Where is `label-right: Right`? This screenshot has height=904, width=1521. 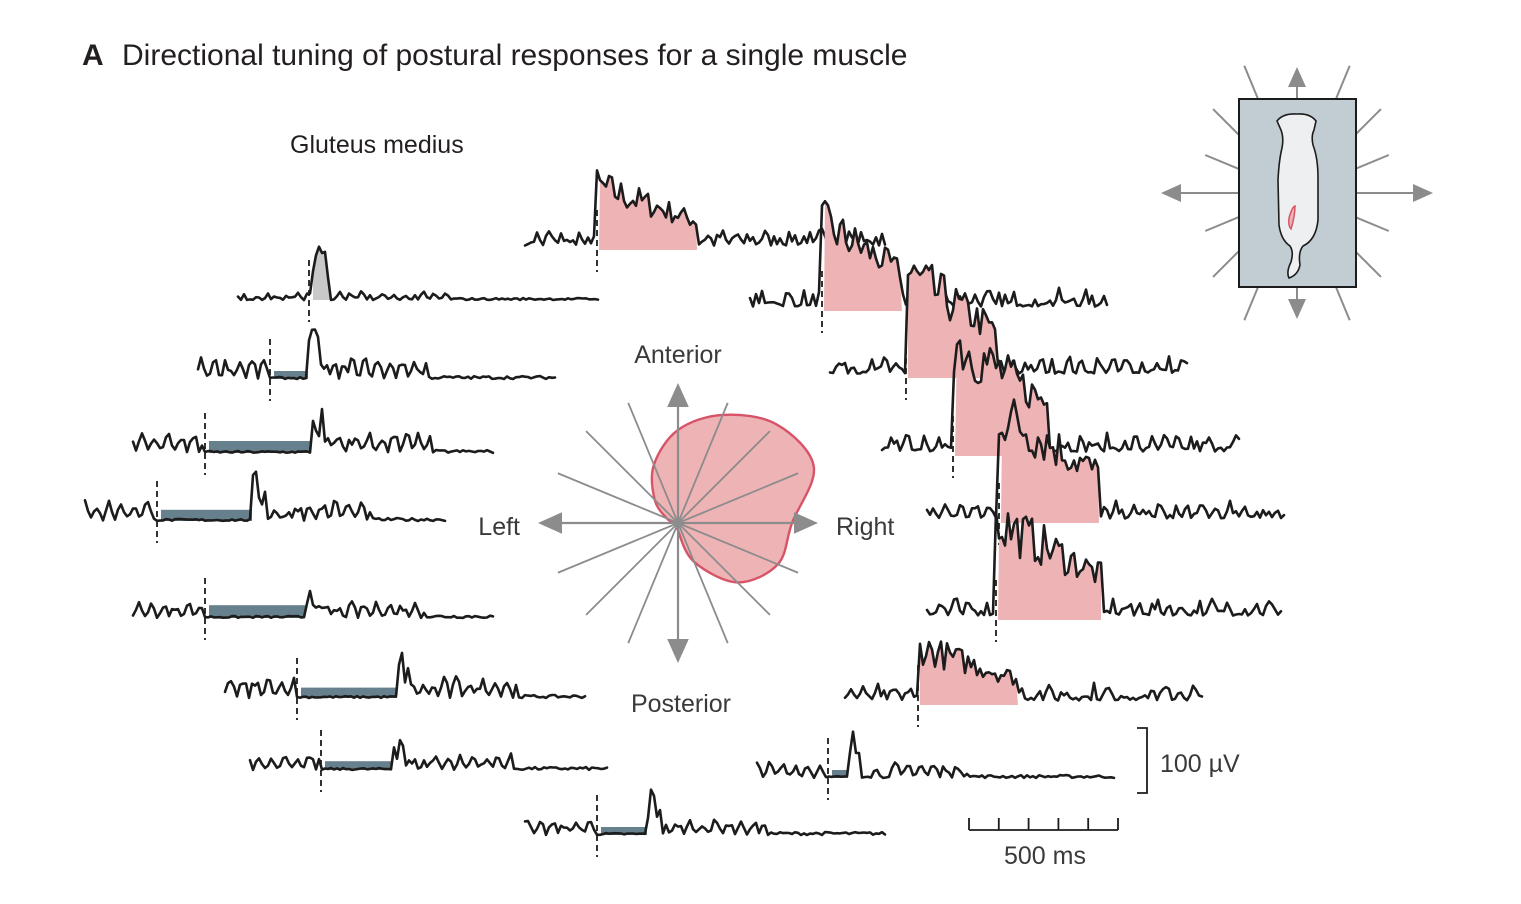
label-right: Right is located at coordinates (865, 527).